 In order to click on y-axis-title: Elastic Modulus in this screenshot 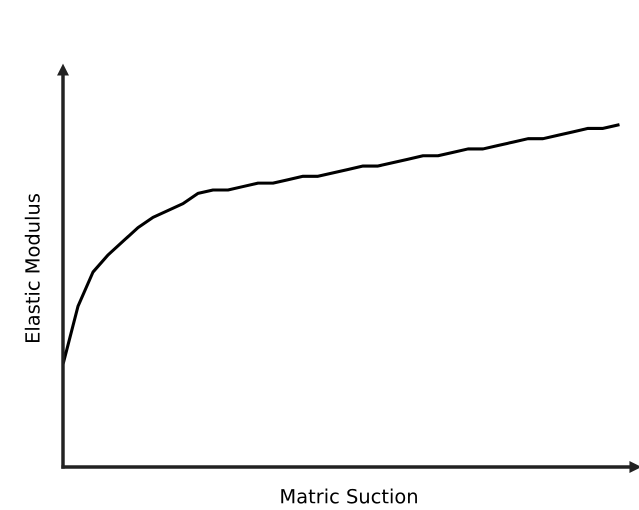, I will do `click(32, 268)`.